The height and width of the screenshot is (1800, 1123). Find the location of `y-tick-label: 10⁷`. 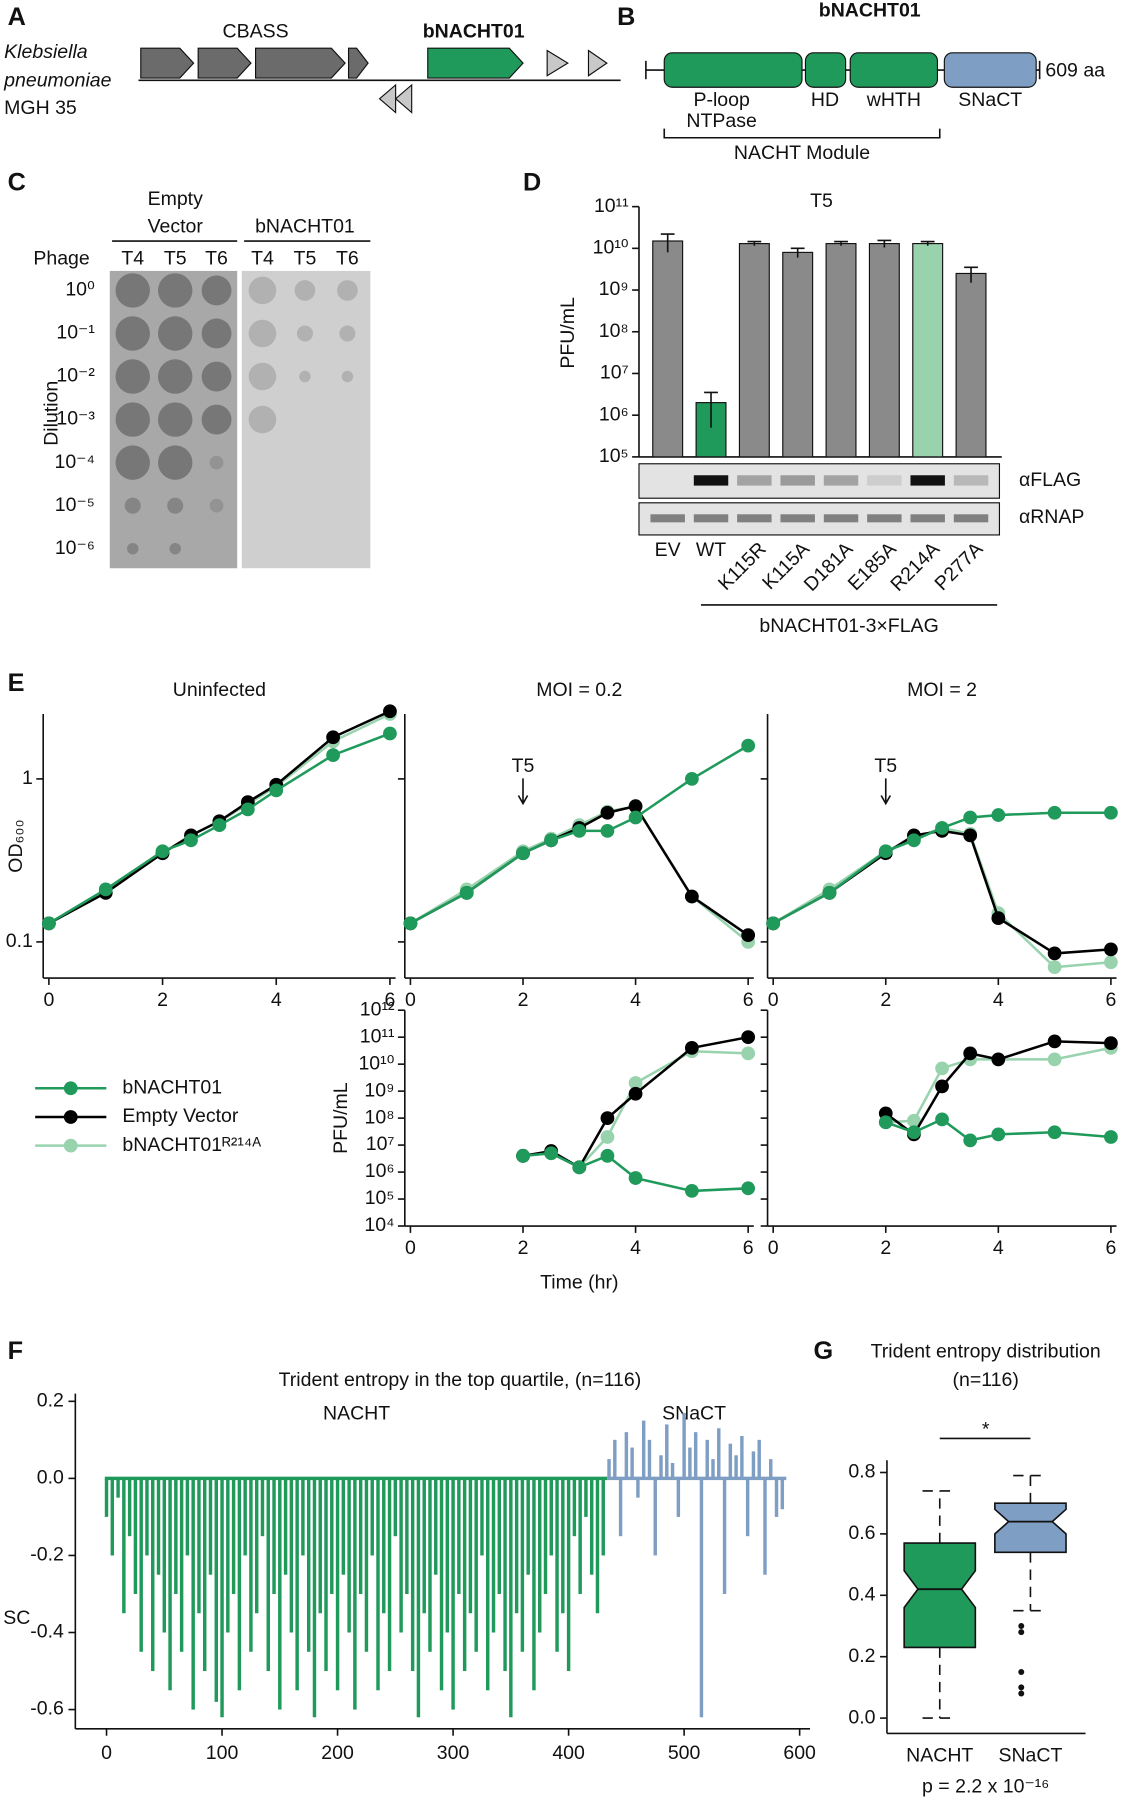

y-tick-label: 10⁷ is located at coordinates (614, 373).